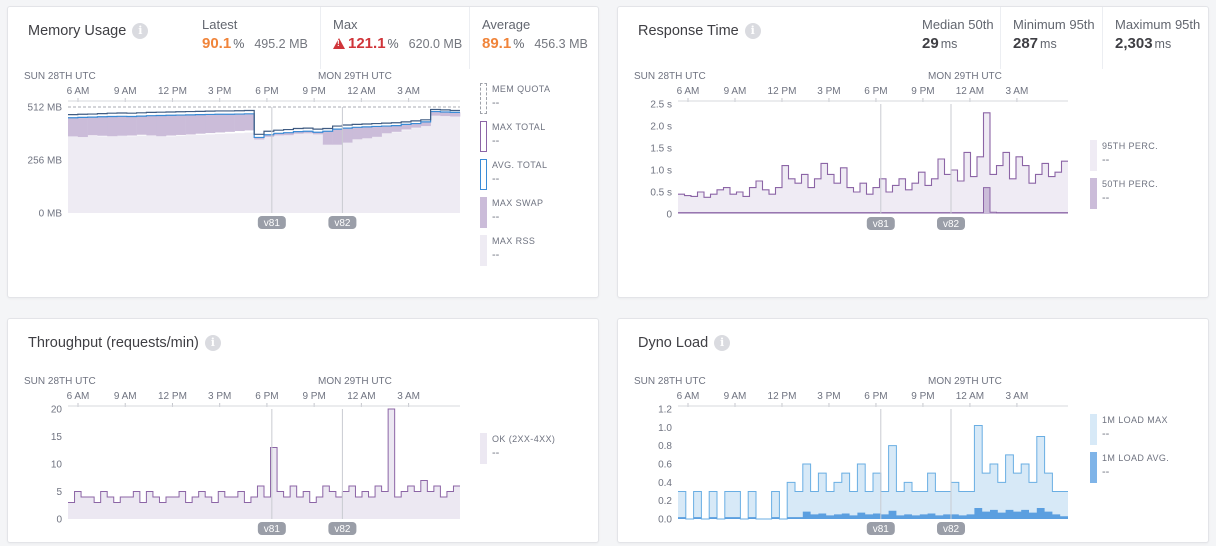  What do you see at coordinates (124, 343) in the screenshot?
I see `throughput-title: Throughput (requests/min) i` at bounding box center [124, 343].